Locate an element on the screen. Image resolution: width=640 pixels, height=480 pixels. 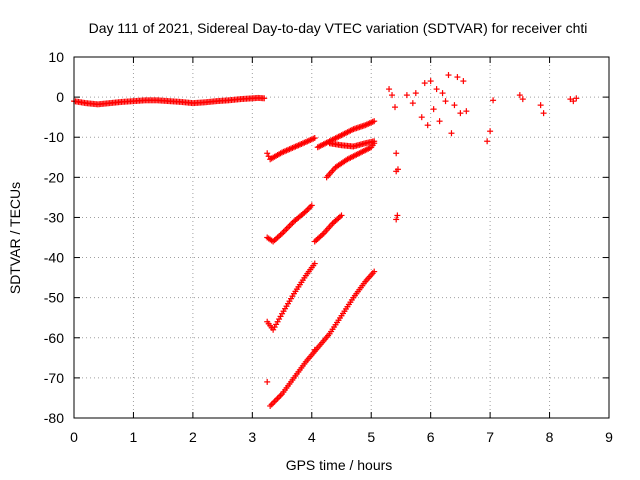
series-arc-b2 is located at coordinates (352, 144).